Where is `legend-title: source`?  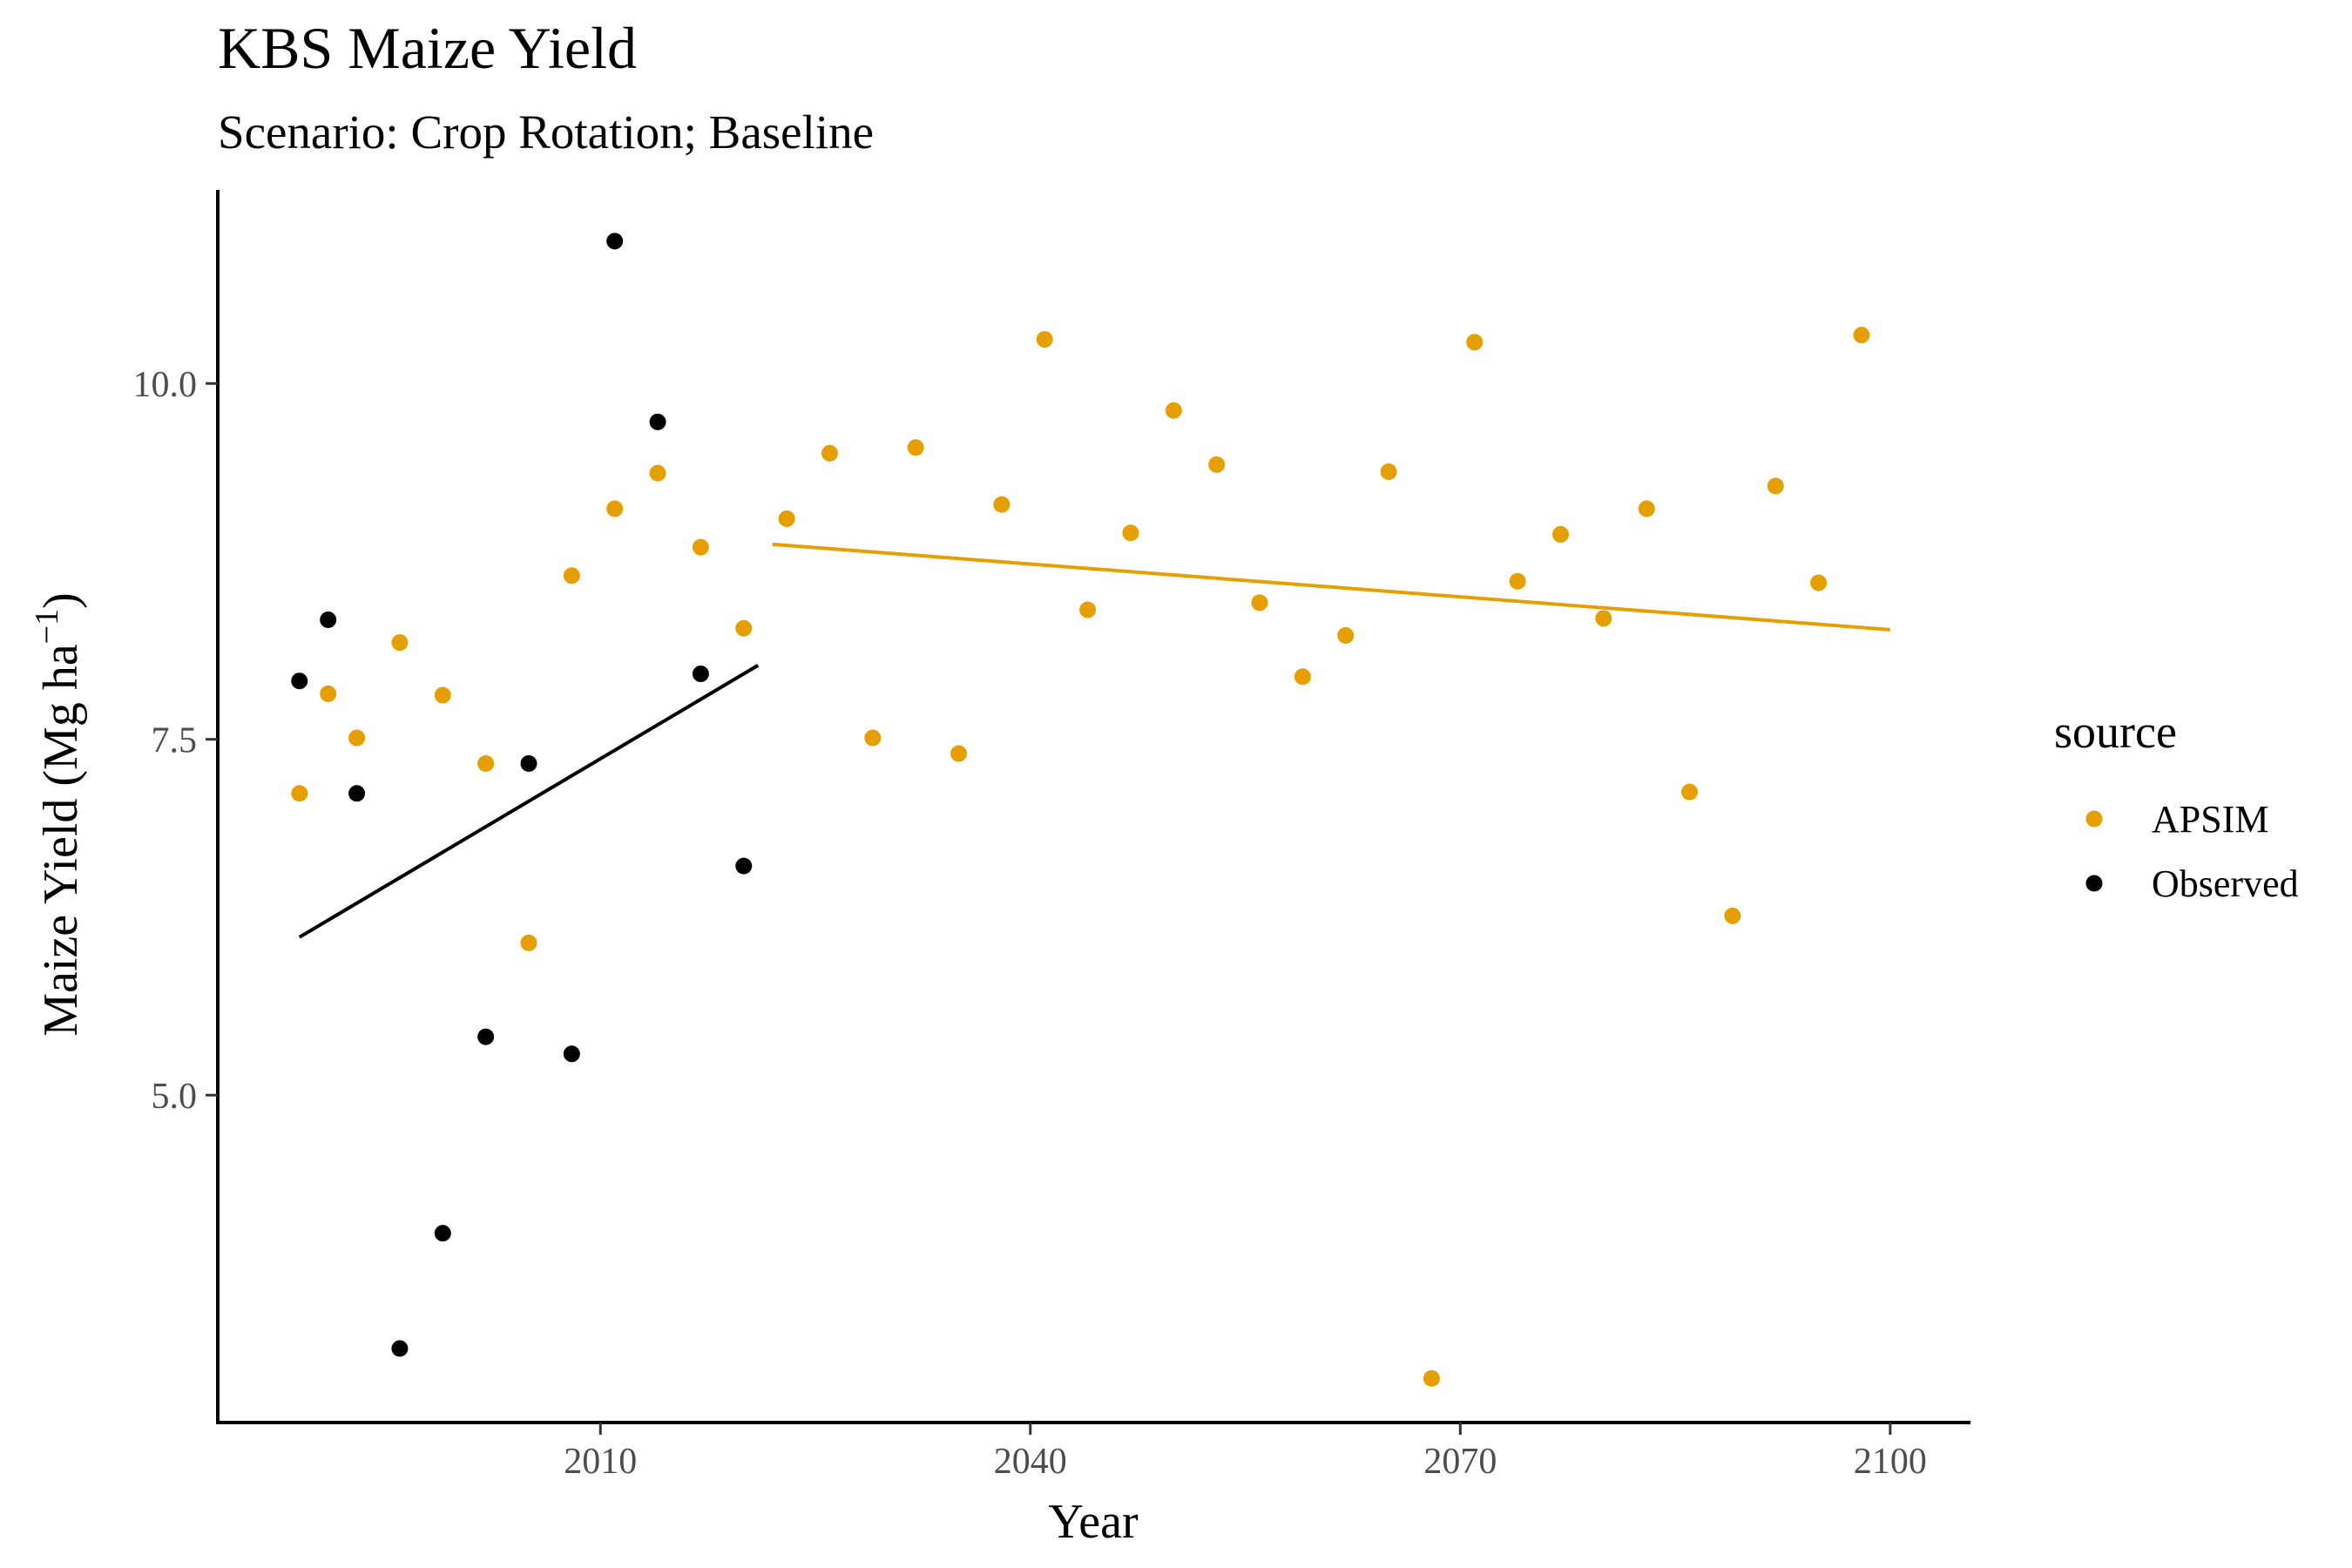 legend-title: source is located at coordinates (2115, 732).